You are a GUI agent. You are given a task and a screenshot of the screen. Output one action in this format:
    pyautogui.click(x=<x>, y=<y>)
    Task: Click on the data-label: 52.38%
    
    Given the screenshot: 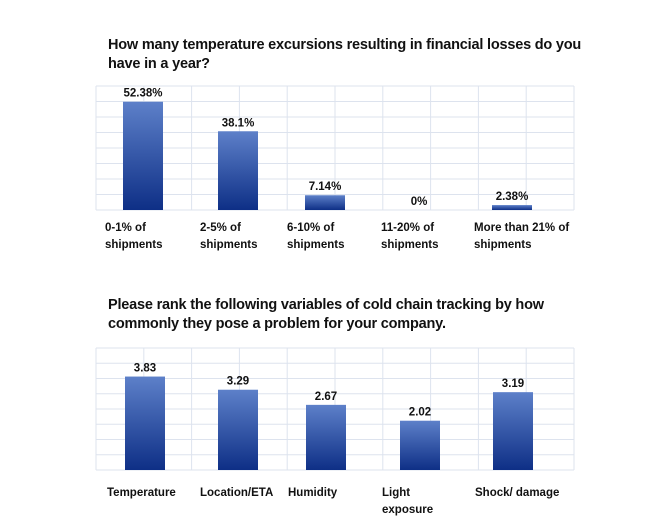 What is the action you would take?
    pyautogui.click(x=142, y=94)
    